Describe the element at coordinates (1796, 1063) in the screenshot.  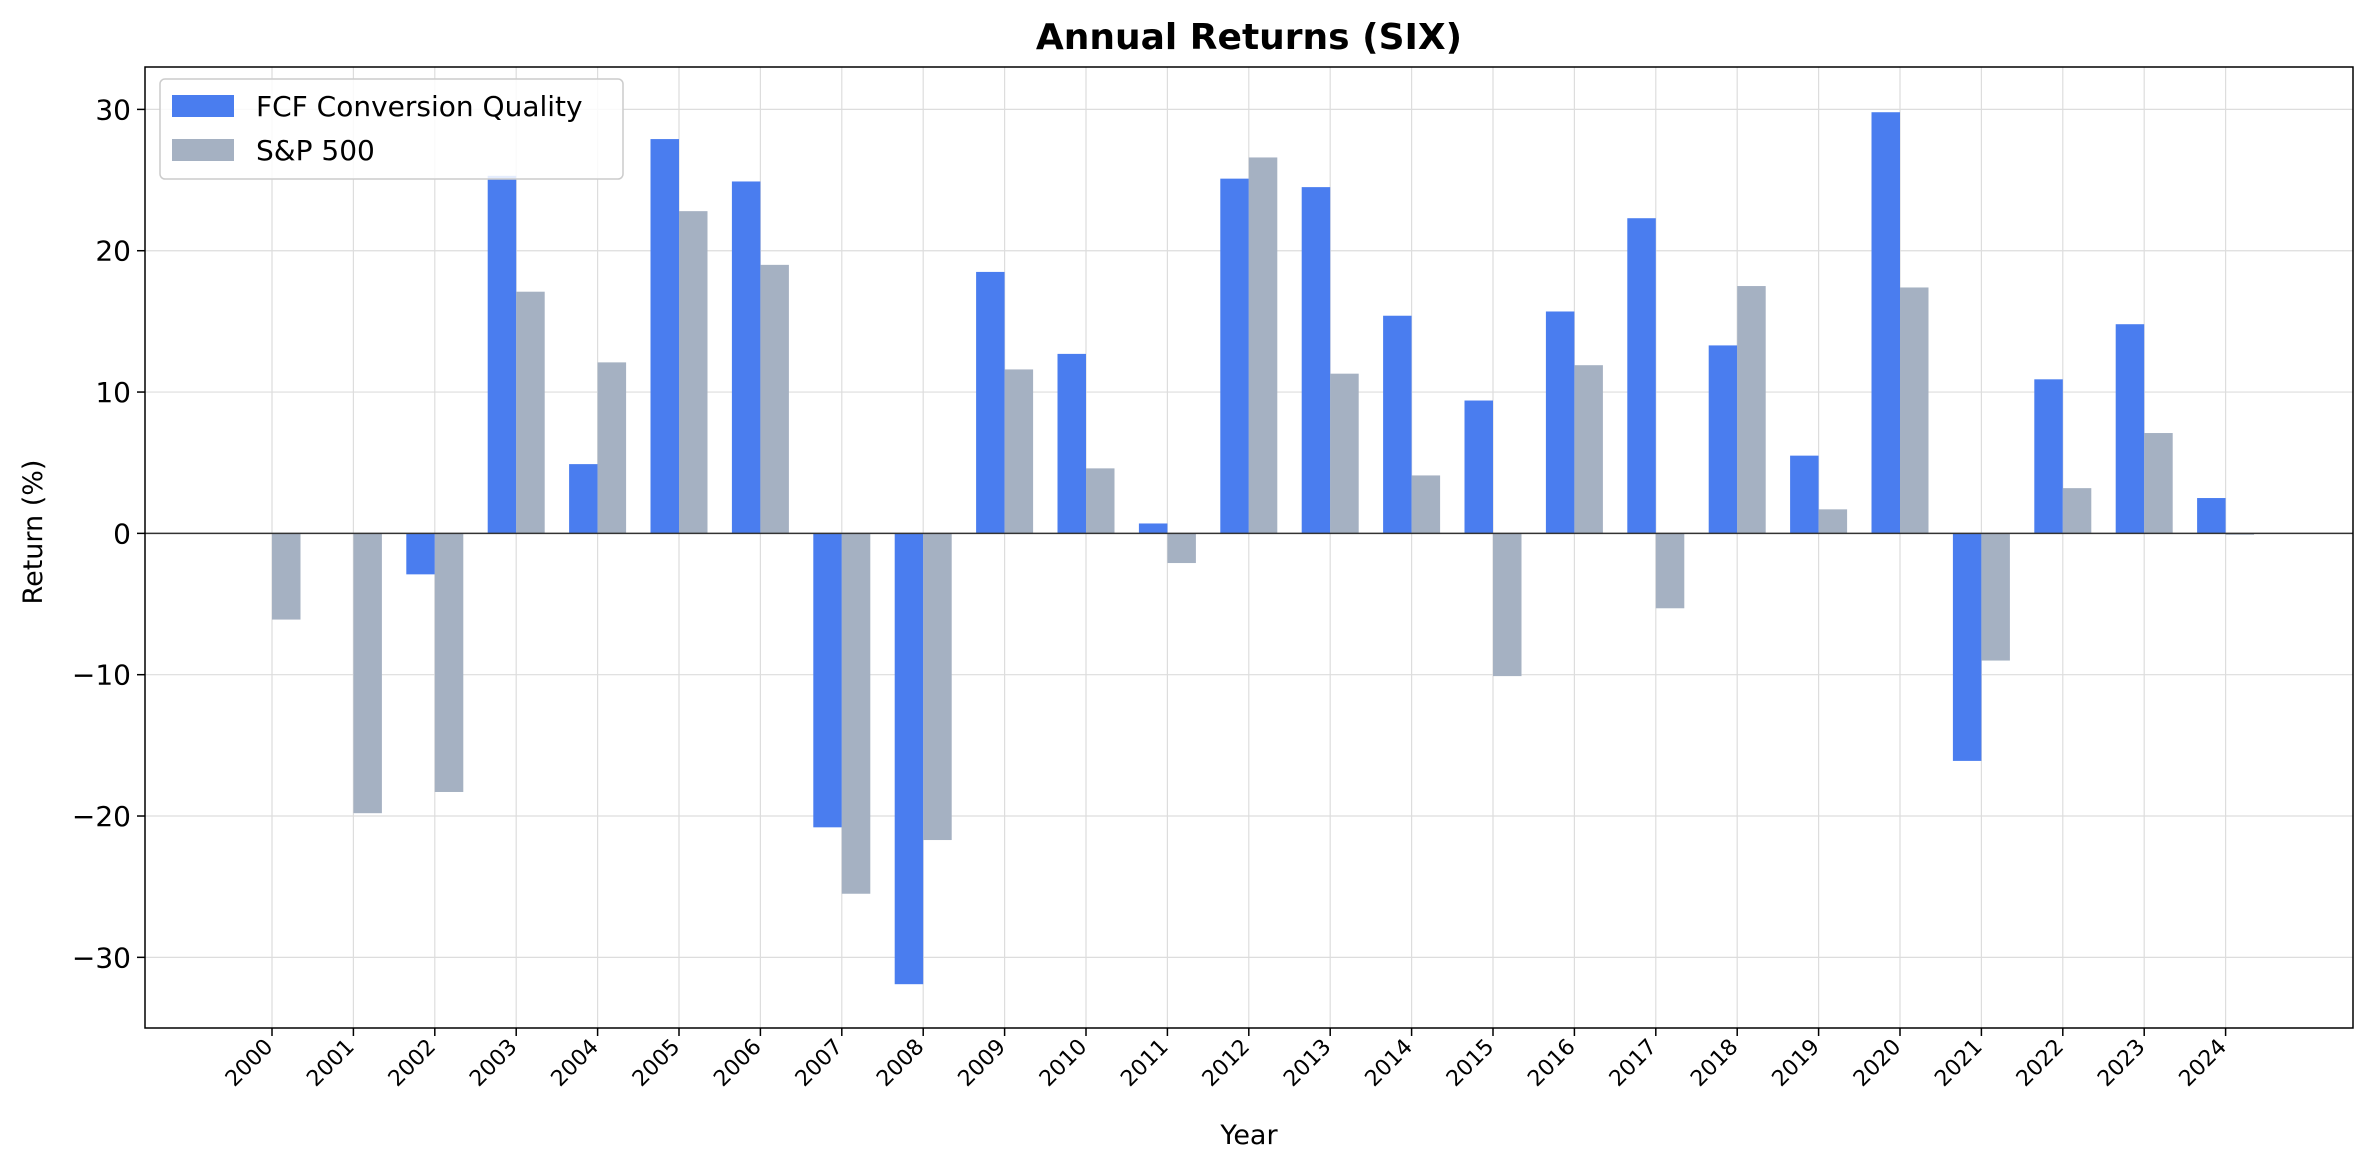
I see `x-tick-label: 2019` at that location.